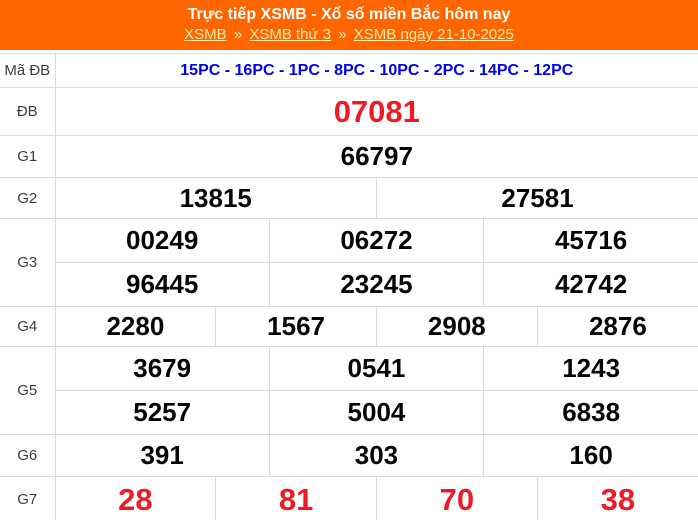 The image size is (698, 520). What do you see at coordinates (28, 390) in the screenshot?
I see `prize-label-g5: G5` at bounding box center [28, 390].